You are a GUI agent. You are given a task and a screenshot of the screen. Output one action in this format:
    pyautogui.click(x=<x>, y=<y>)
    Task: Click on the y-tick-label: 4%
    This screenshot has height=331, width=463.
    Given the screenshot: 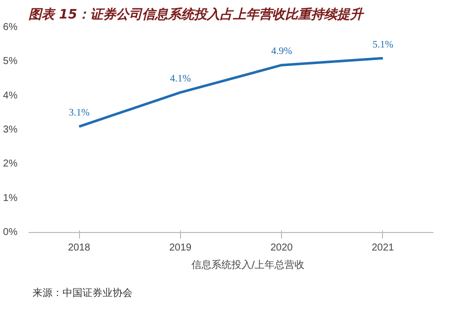 What is the action you would take?
    pyautogui.click(x=10, y=96)
    